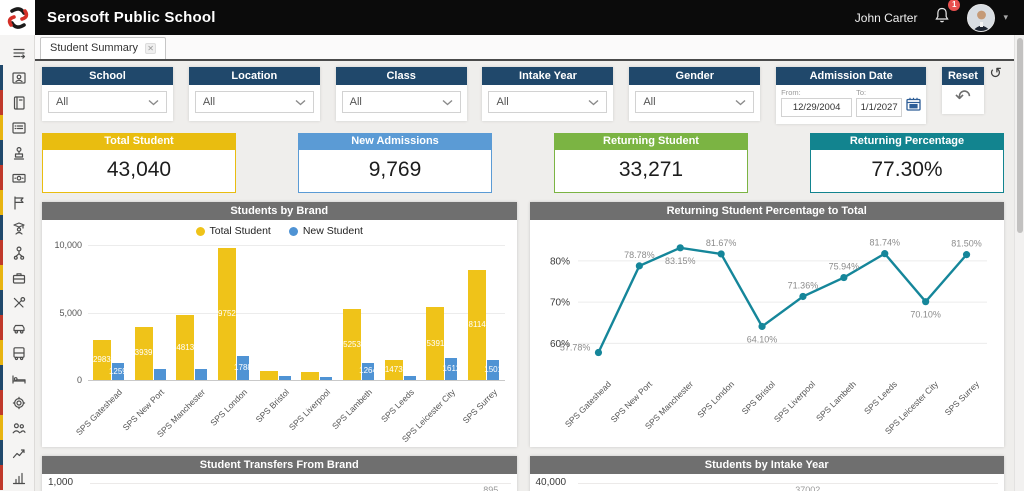 The height and width of the screenshot is (491, 1024). What do you see at coordinates (62, 102) in the screenshot?
I see `filter-value: All` at bounding box center [62, 102].